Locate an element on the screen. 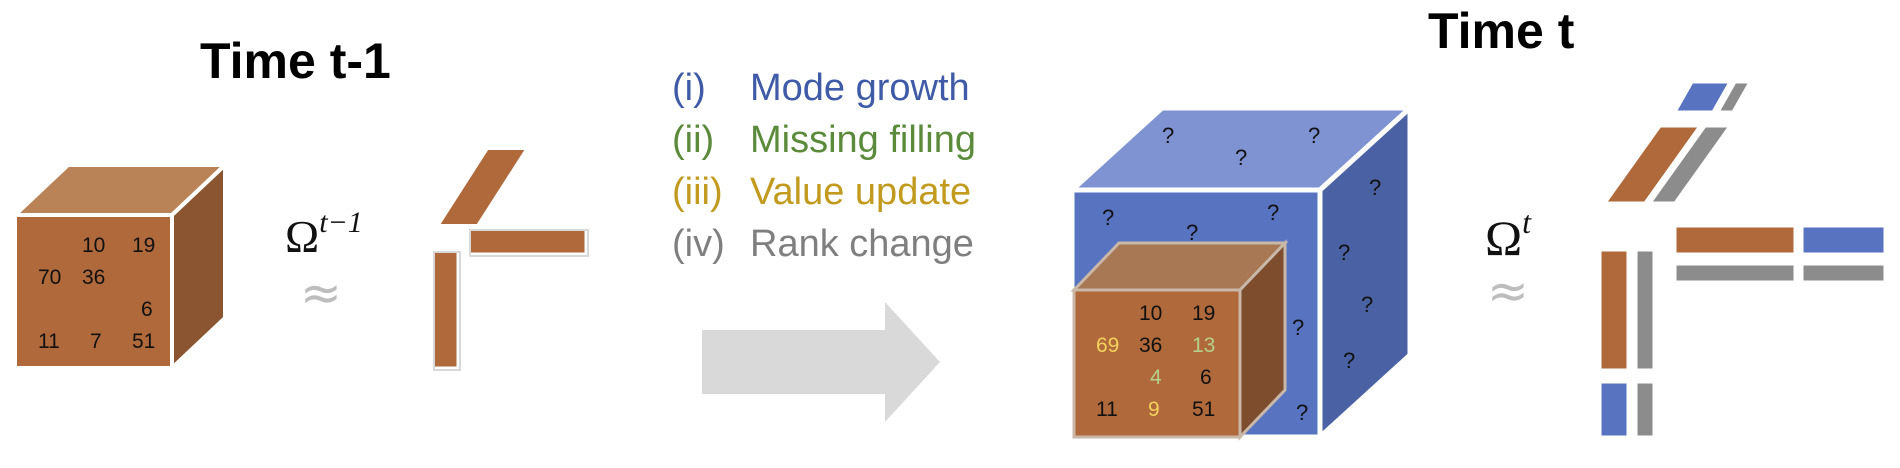  right-cell-9-updated: 9 is located at coordinates (1154, 409).